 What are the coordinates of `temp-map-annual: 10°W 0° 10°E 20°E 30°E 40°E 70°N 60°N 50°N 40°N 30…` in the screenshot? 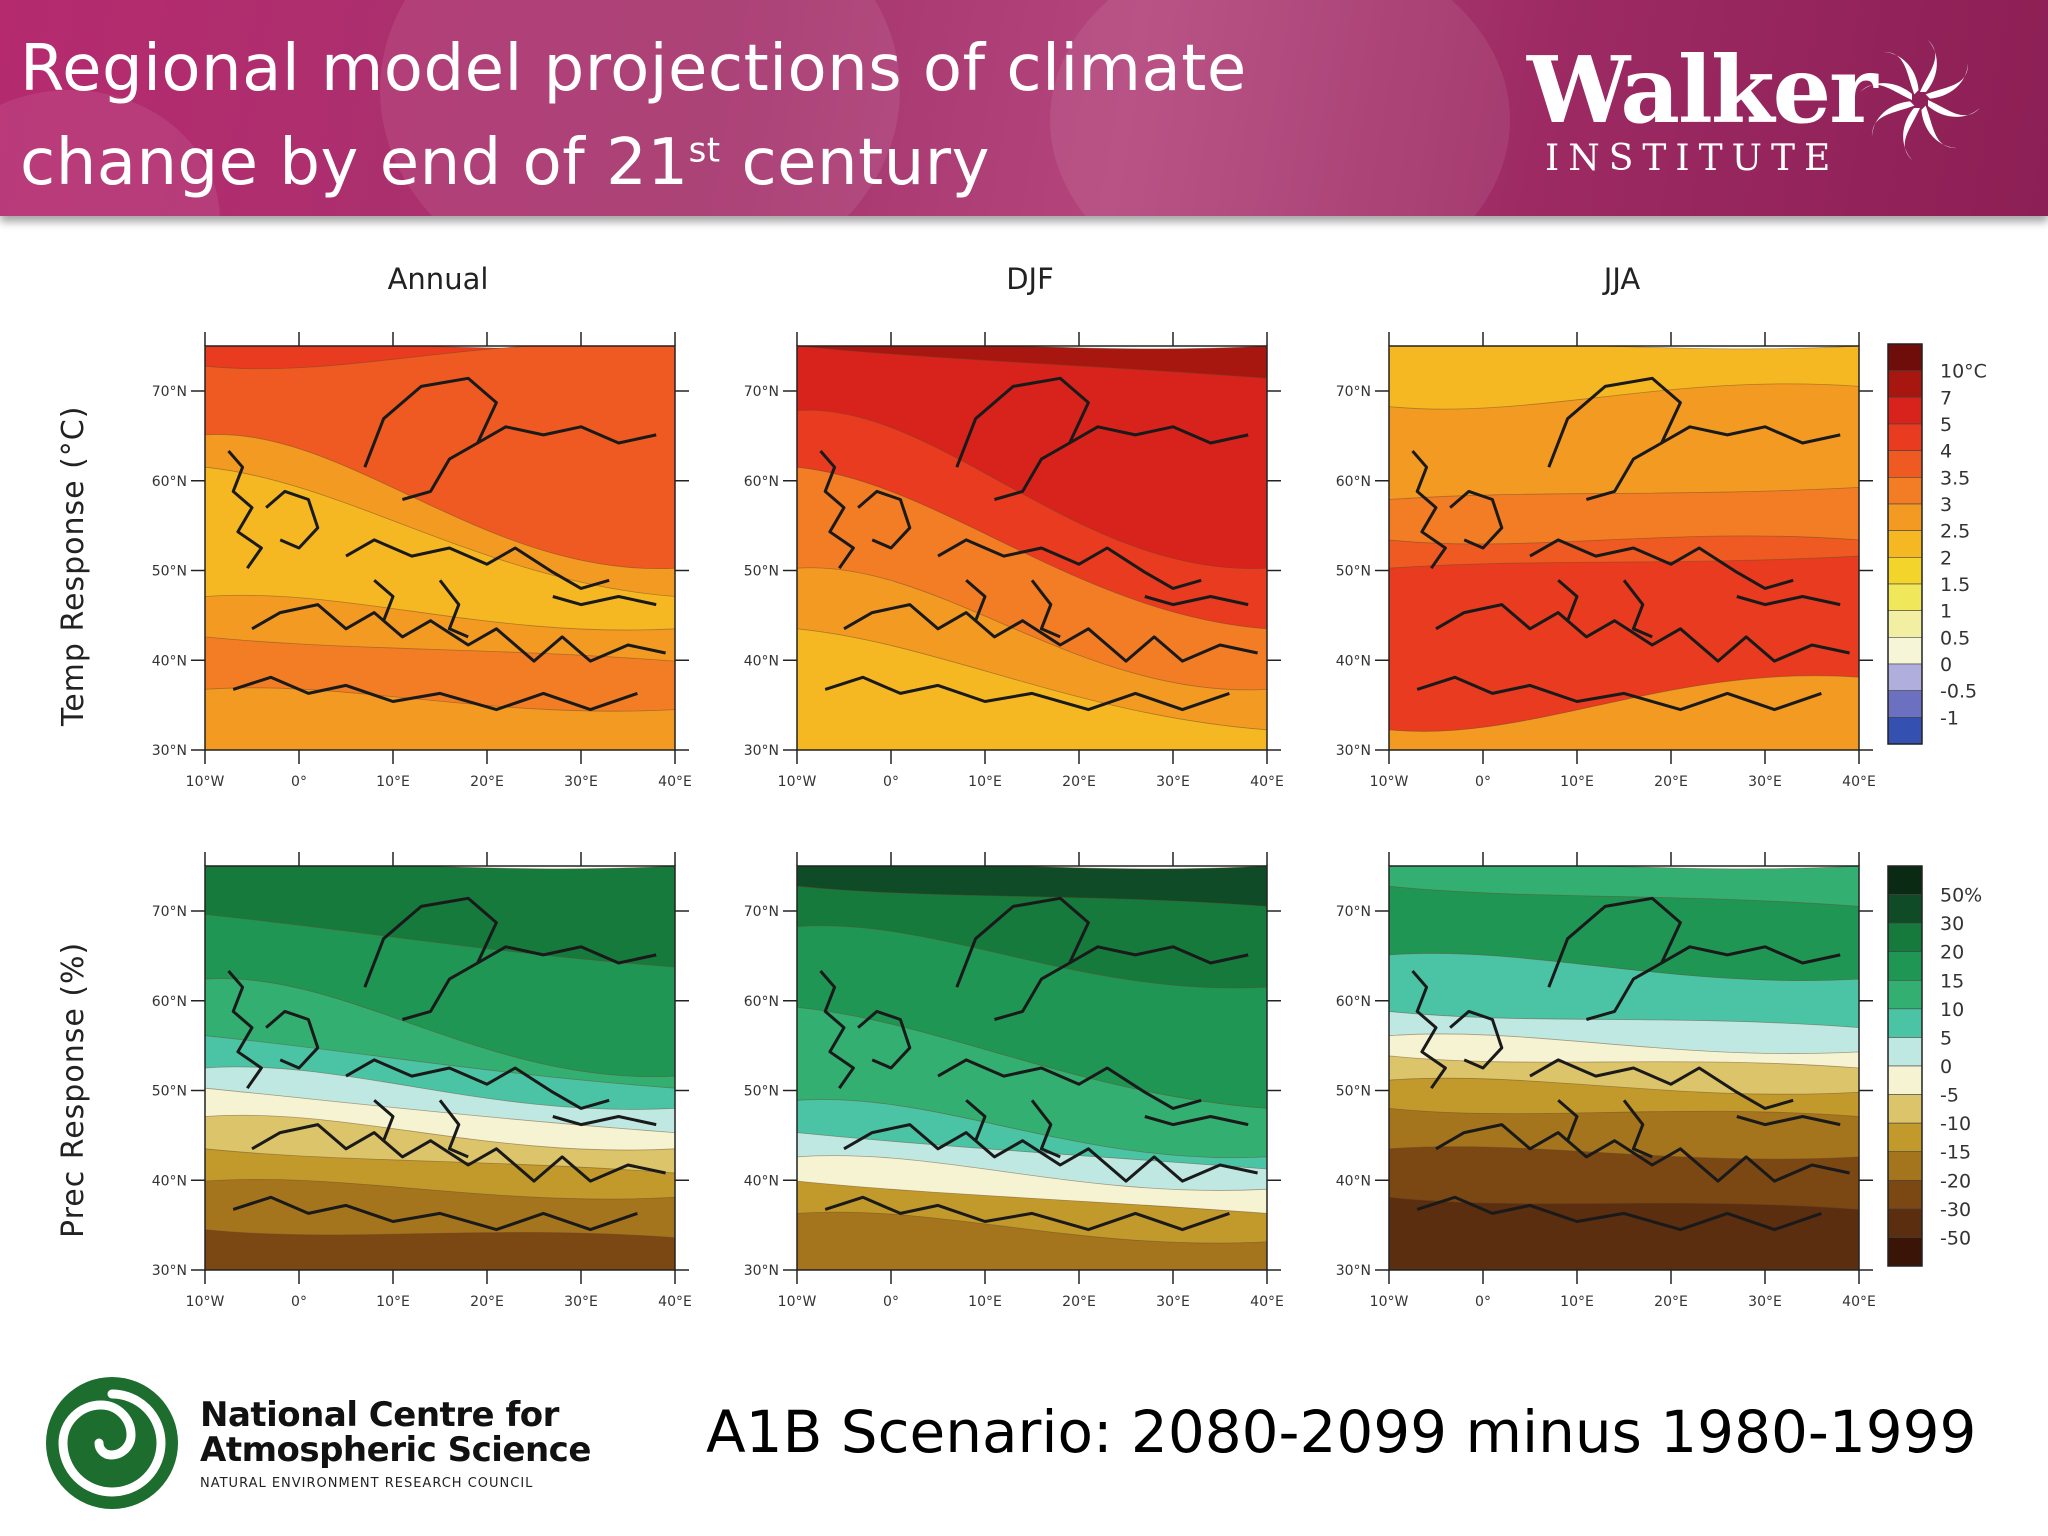 It's located at (422, 561).